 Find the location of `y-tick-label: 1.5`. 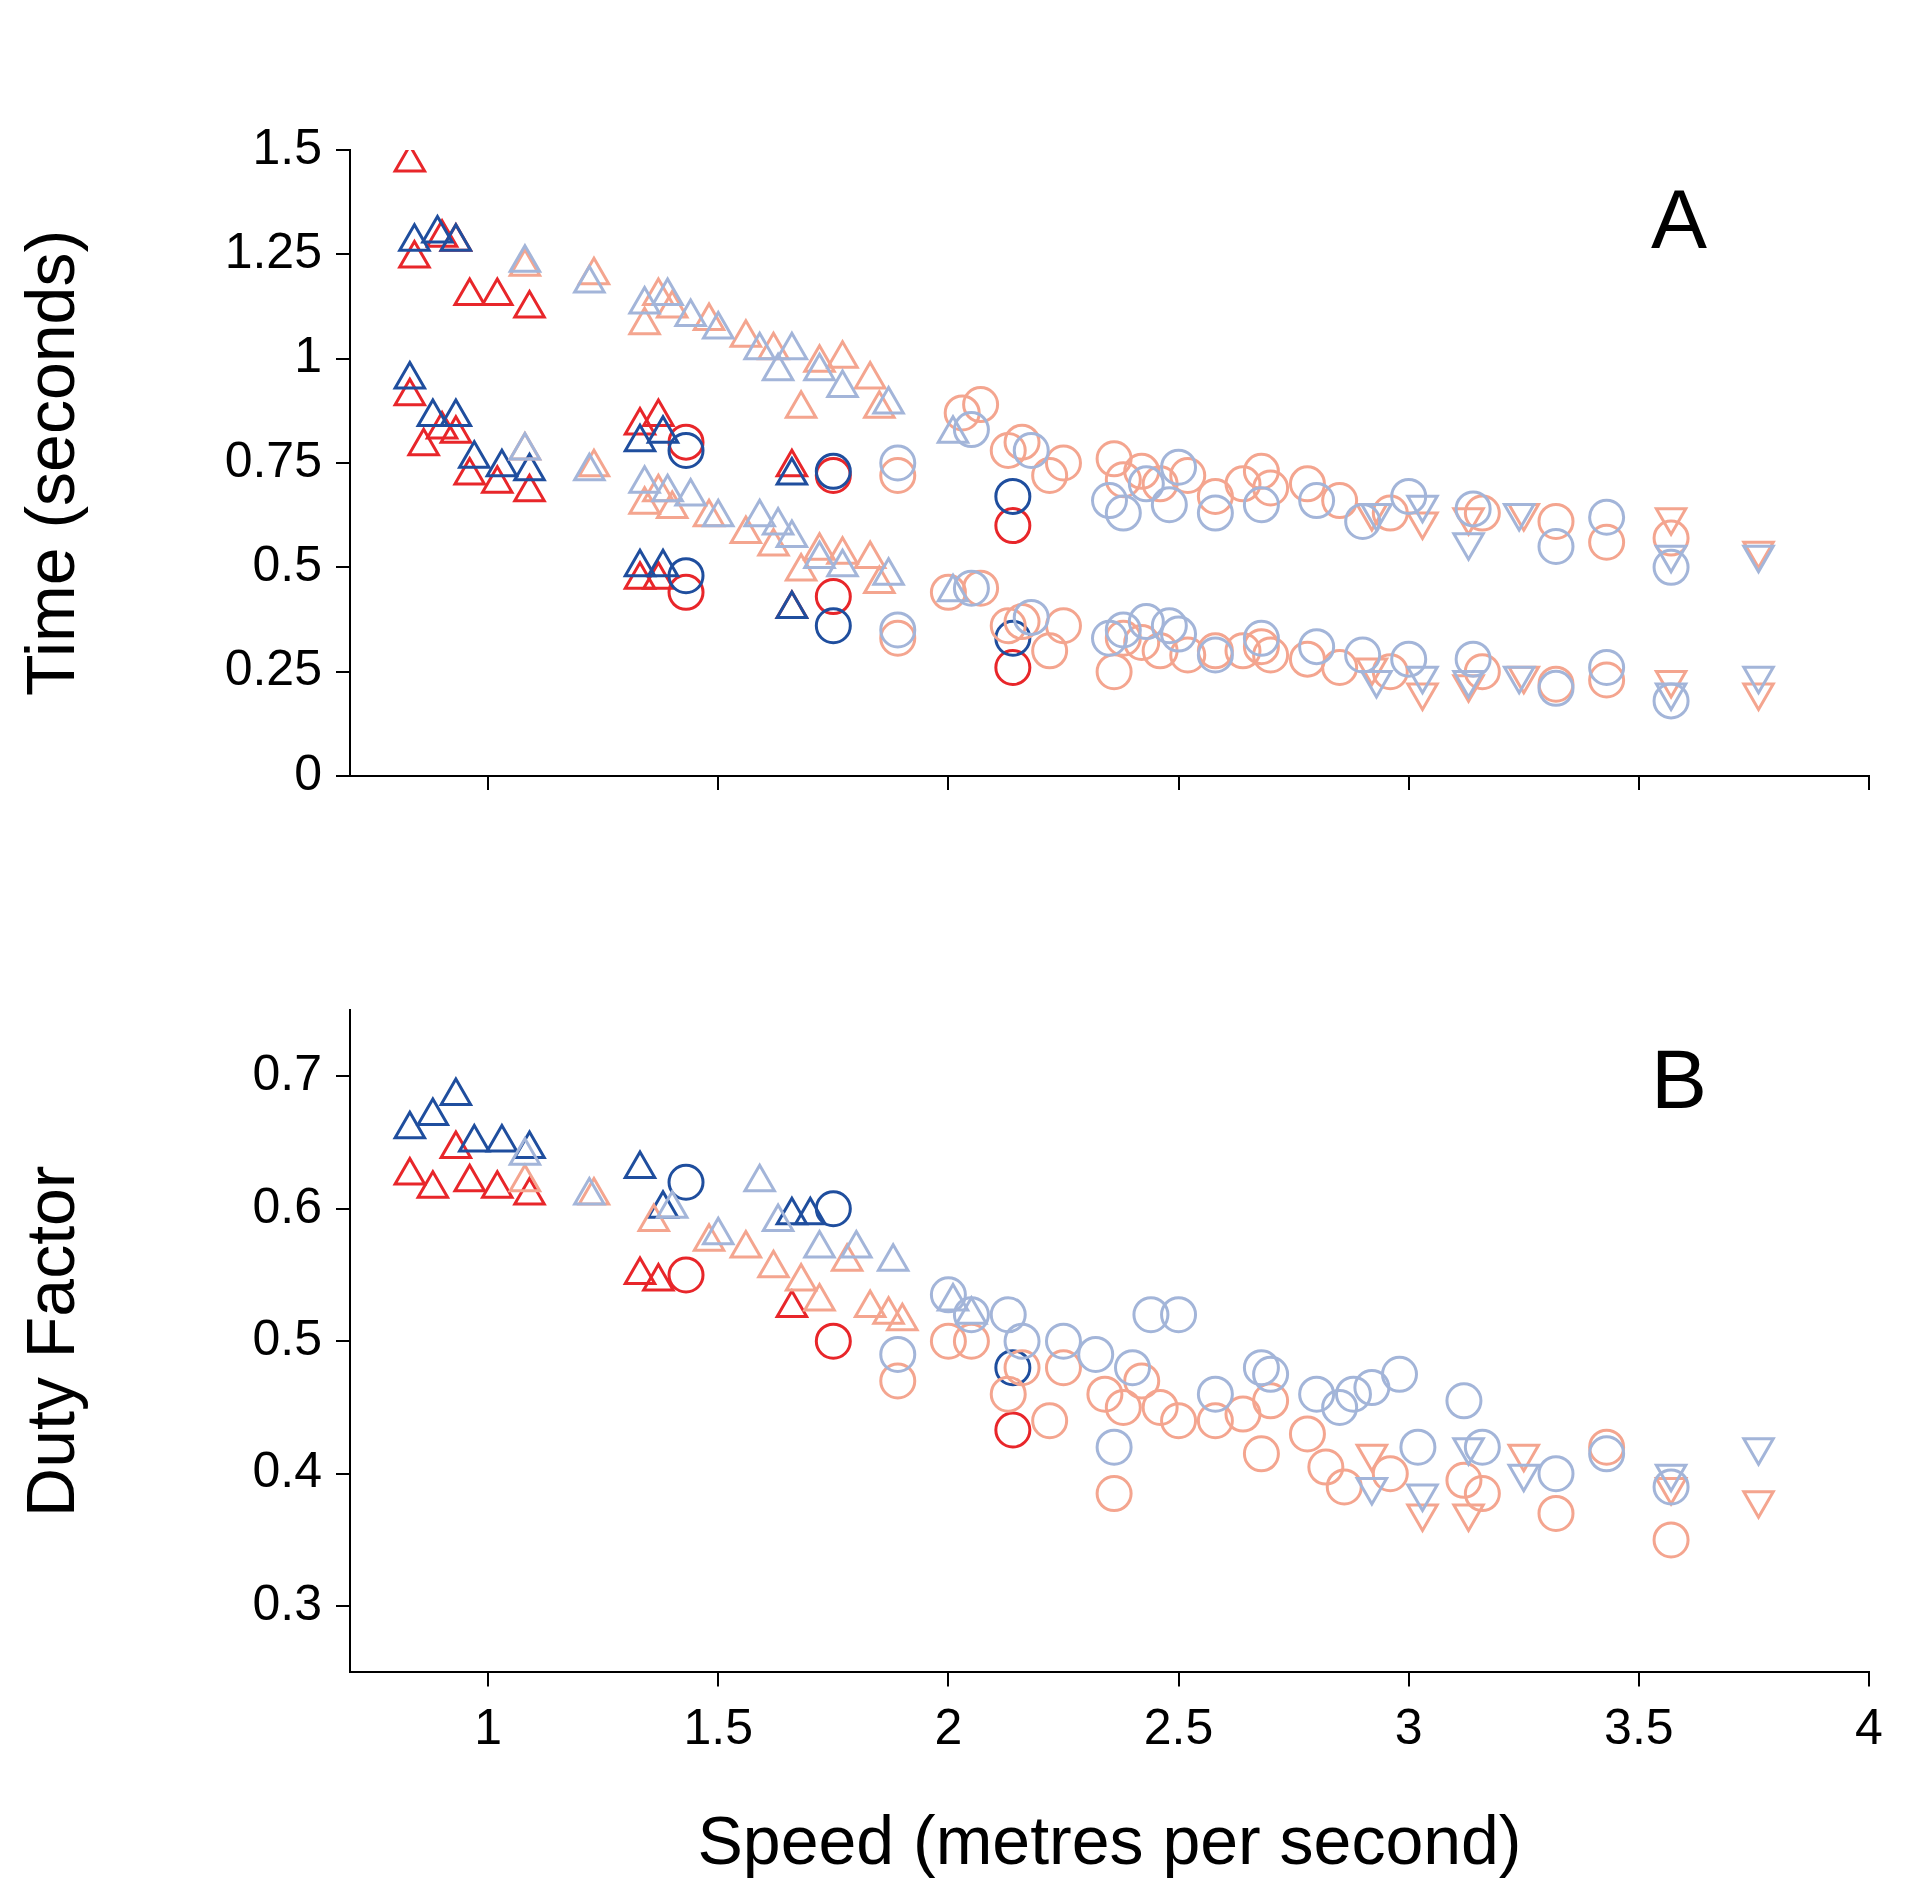

y-tick-label: 1.5 is located at coordinates (287, 146).